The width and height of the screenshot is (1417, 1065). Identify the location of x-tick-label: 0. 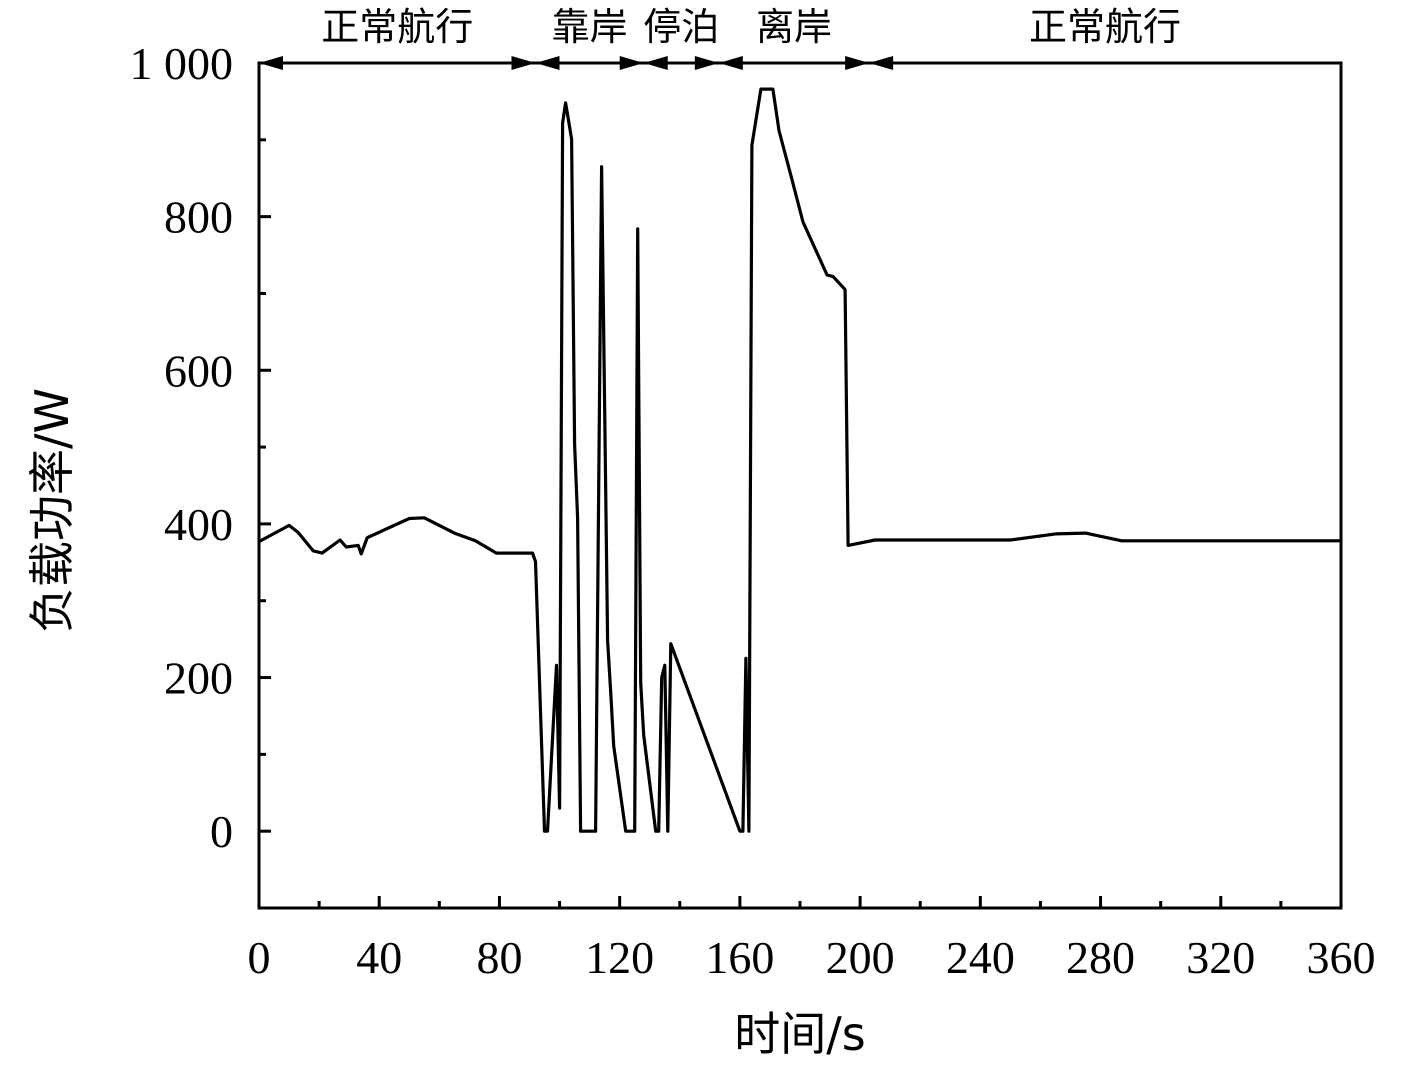
(259, 957).